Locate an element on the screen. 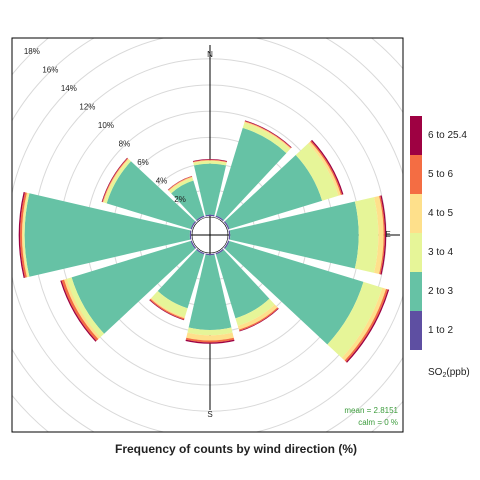  legend-title-sub: 2 is located at coordinates (444, 375).